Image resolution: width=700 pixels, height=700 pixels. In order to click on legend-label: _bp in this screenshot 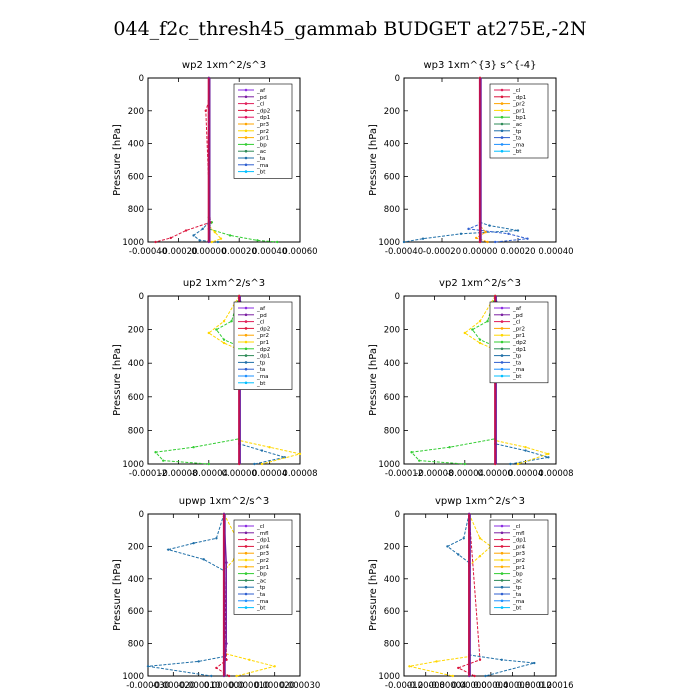, I will do `click(261, 145)`.